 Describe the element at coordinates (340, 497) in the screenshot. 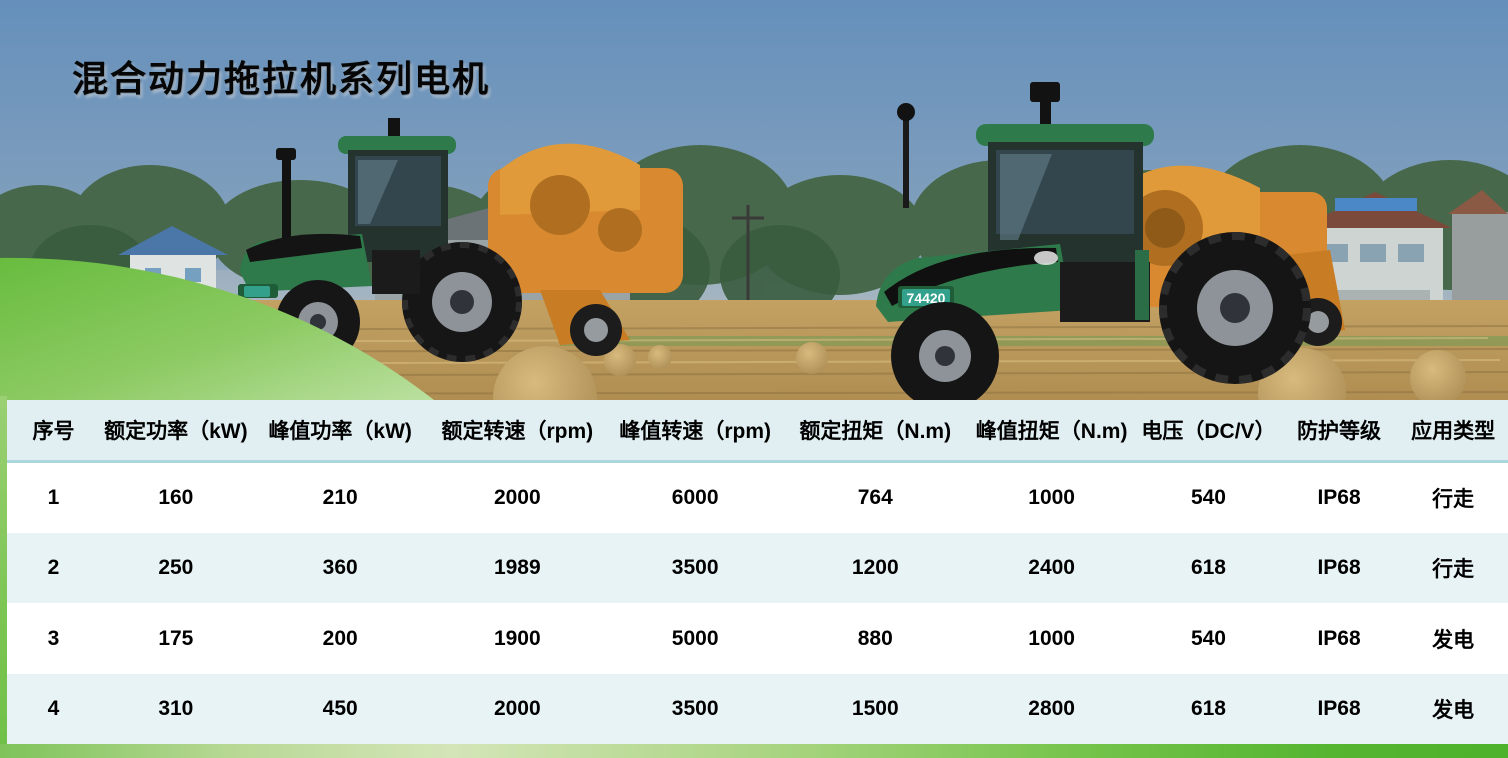

I see `cell: 210` at that location.